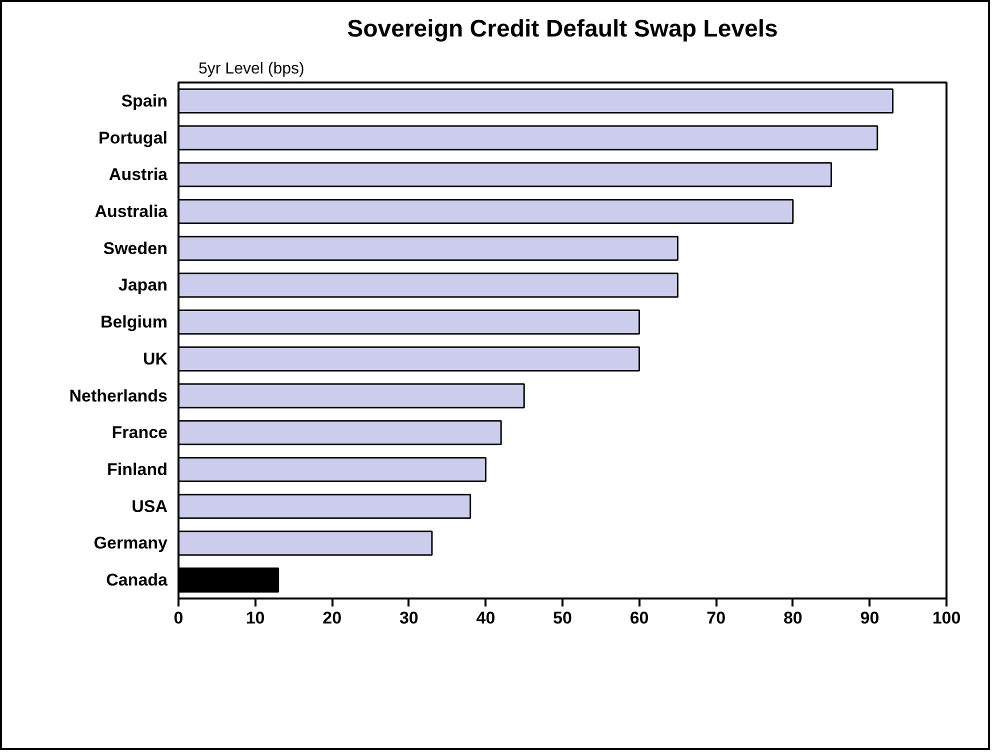  What do you see at coordinates (131, 211) in the screenshot?
I see `y-tick-label: Australia` at bounding box center [131, 211].